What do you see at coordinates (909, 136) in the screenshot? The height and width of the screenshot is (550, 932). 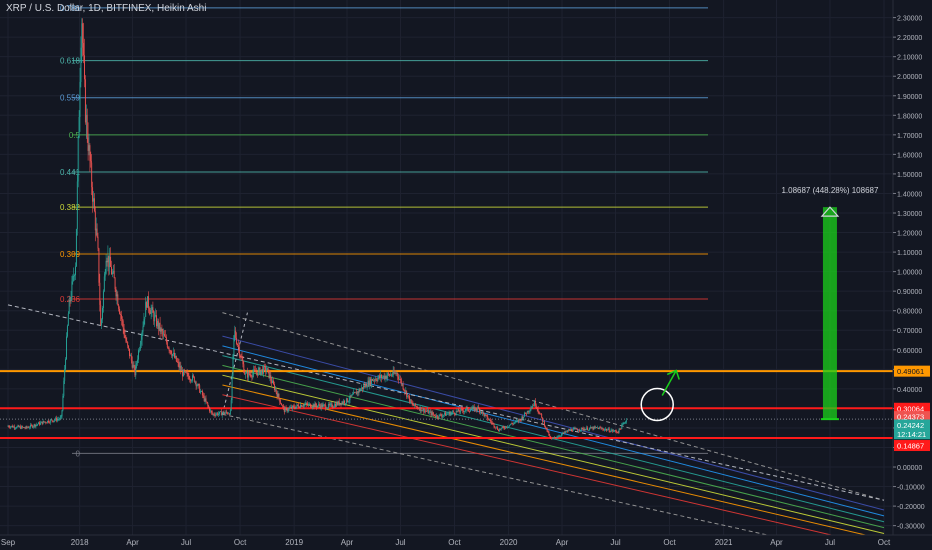 I see `y-tick-label: 1.70000` at bounding box center [909, 136].